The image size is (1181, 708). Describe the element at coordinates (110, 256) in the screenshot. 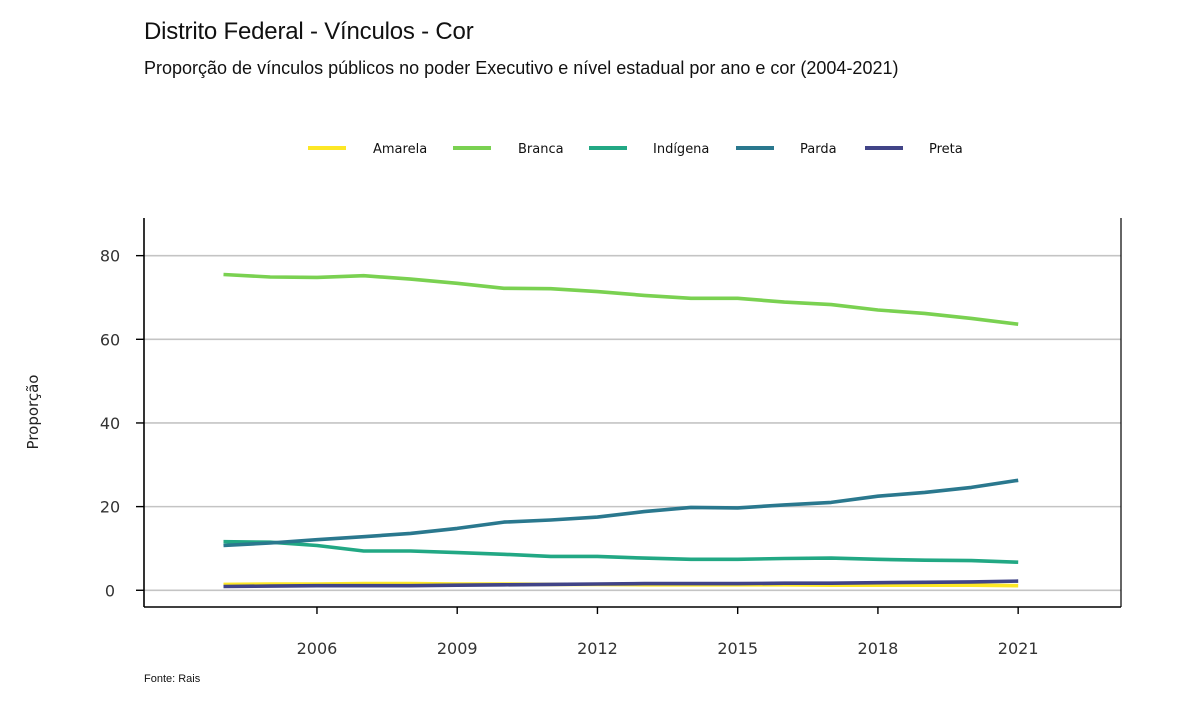

I see `y-tick-label: 80` at that location.